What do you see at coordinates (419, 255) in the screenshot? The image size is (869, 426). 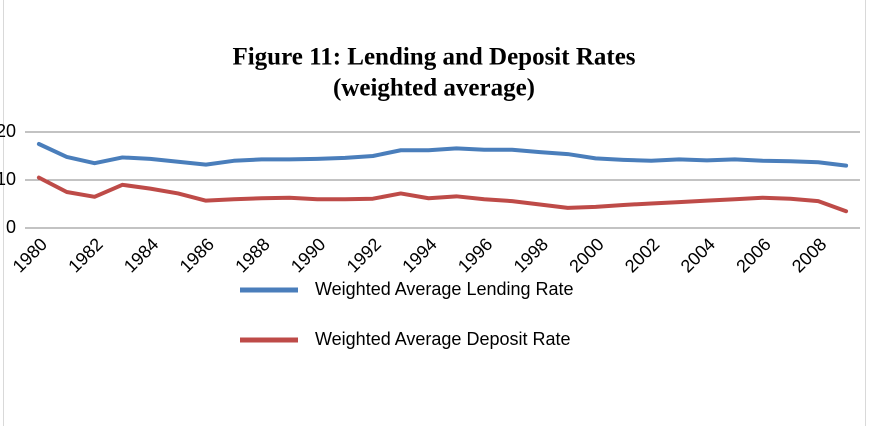 I see `x-tick-label: 1994` at bounding box center [419, 255].